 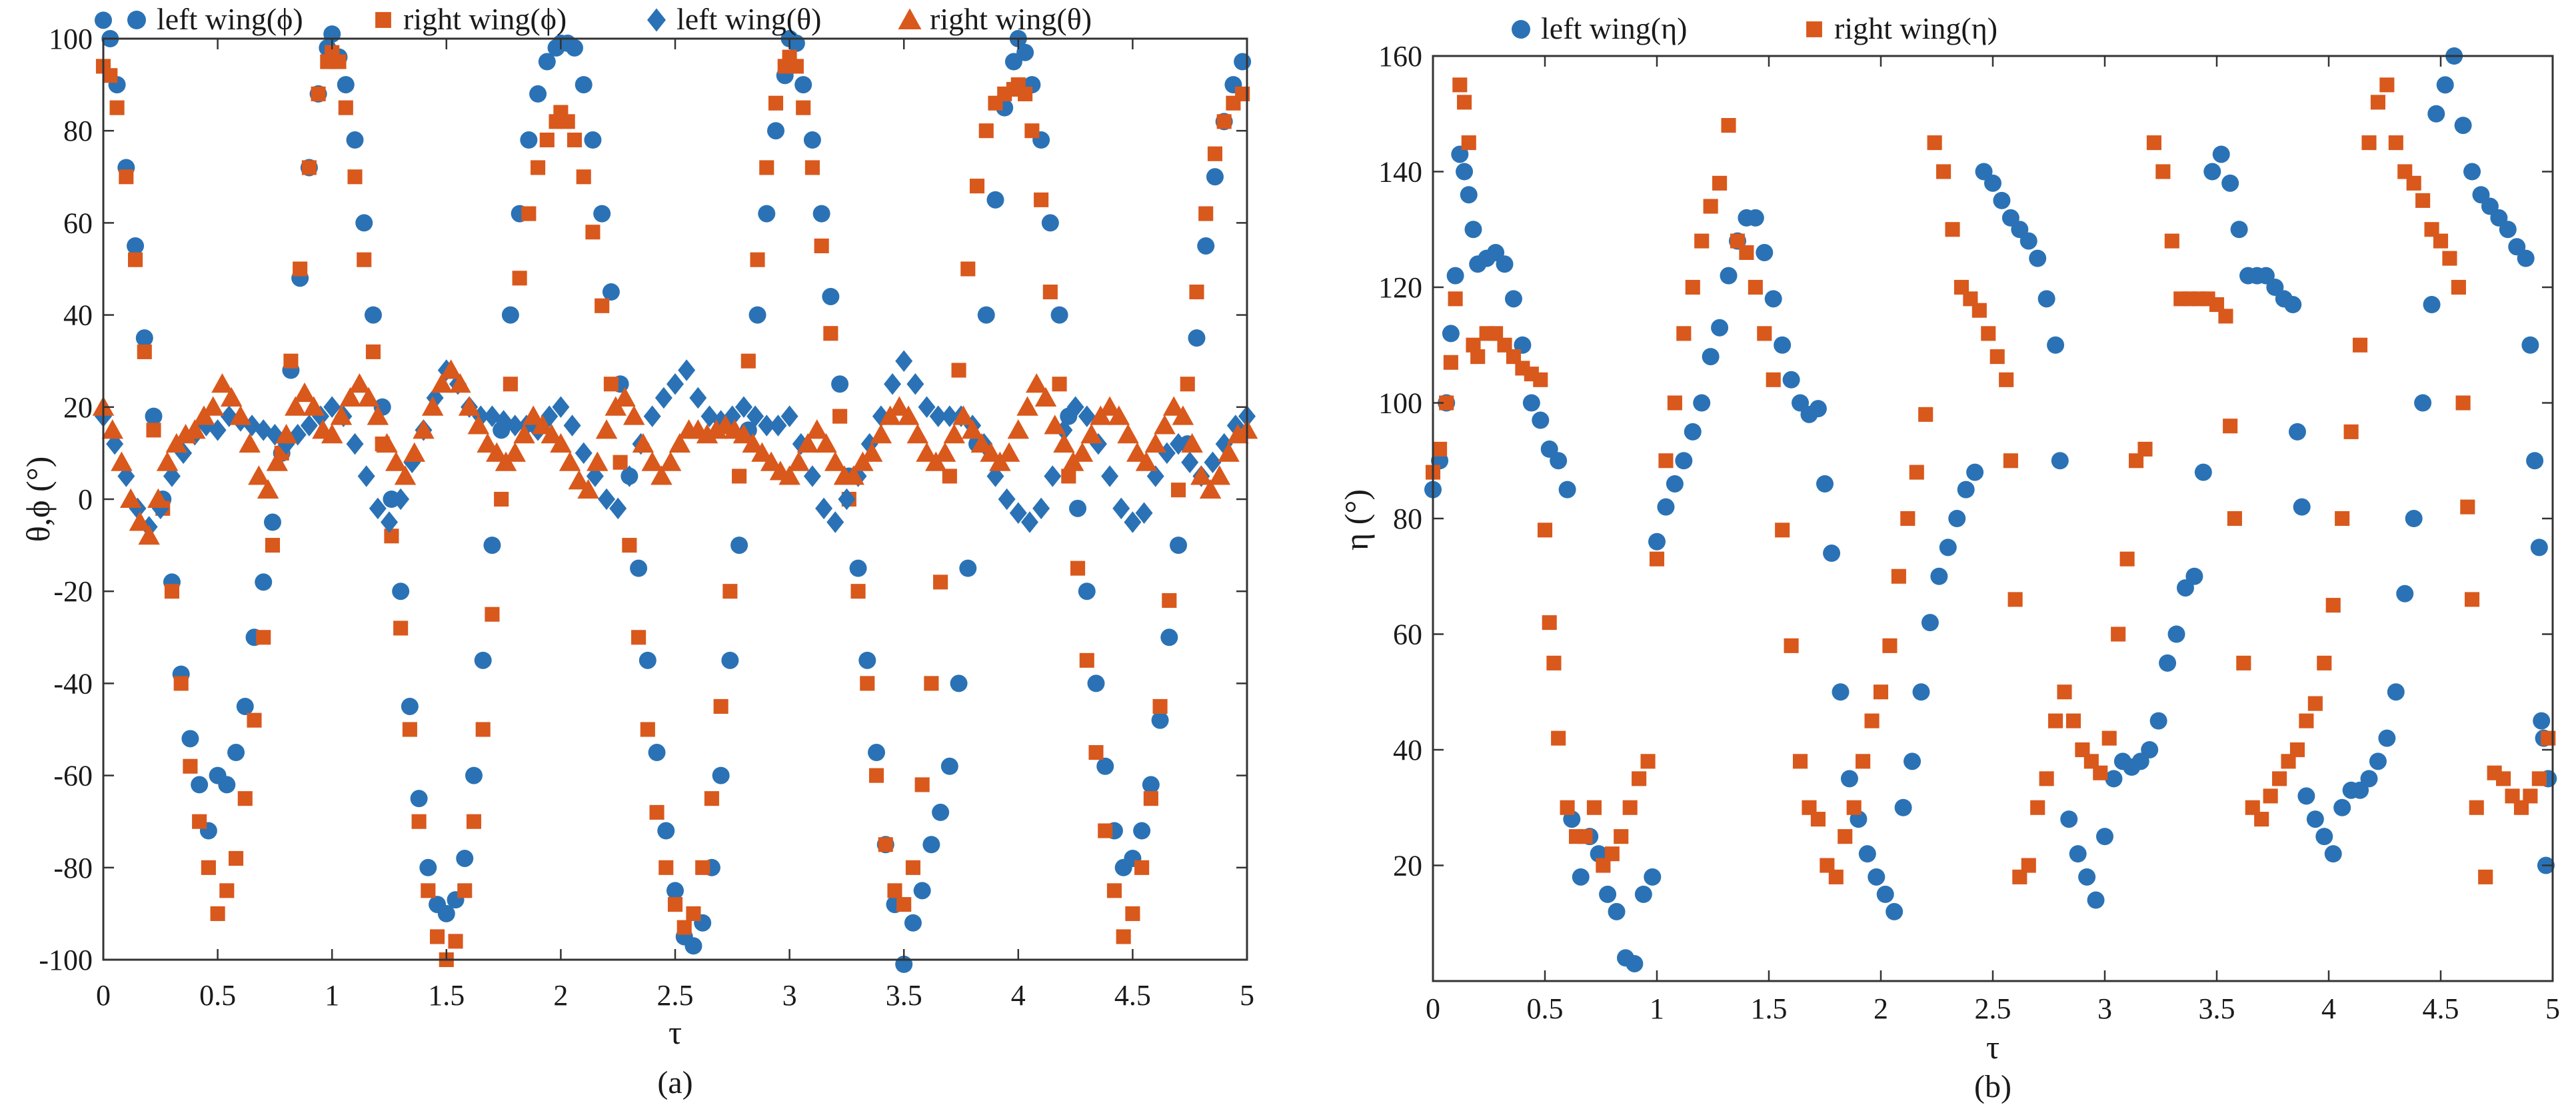 I want to click on chart-a-xlabel: τ, so click(x=675, y=1032).